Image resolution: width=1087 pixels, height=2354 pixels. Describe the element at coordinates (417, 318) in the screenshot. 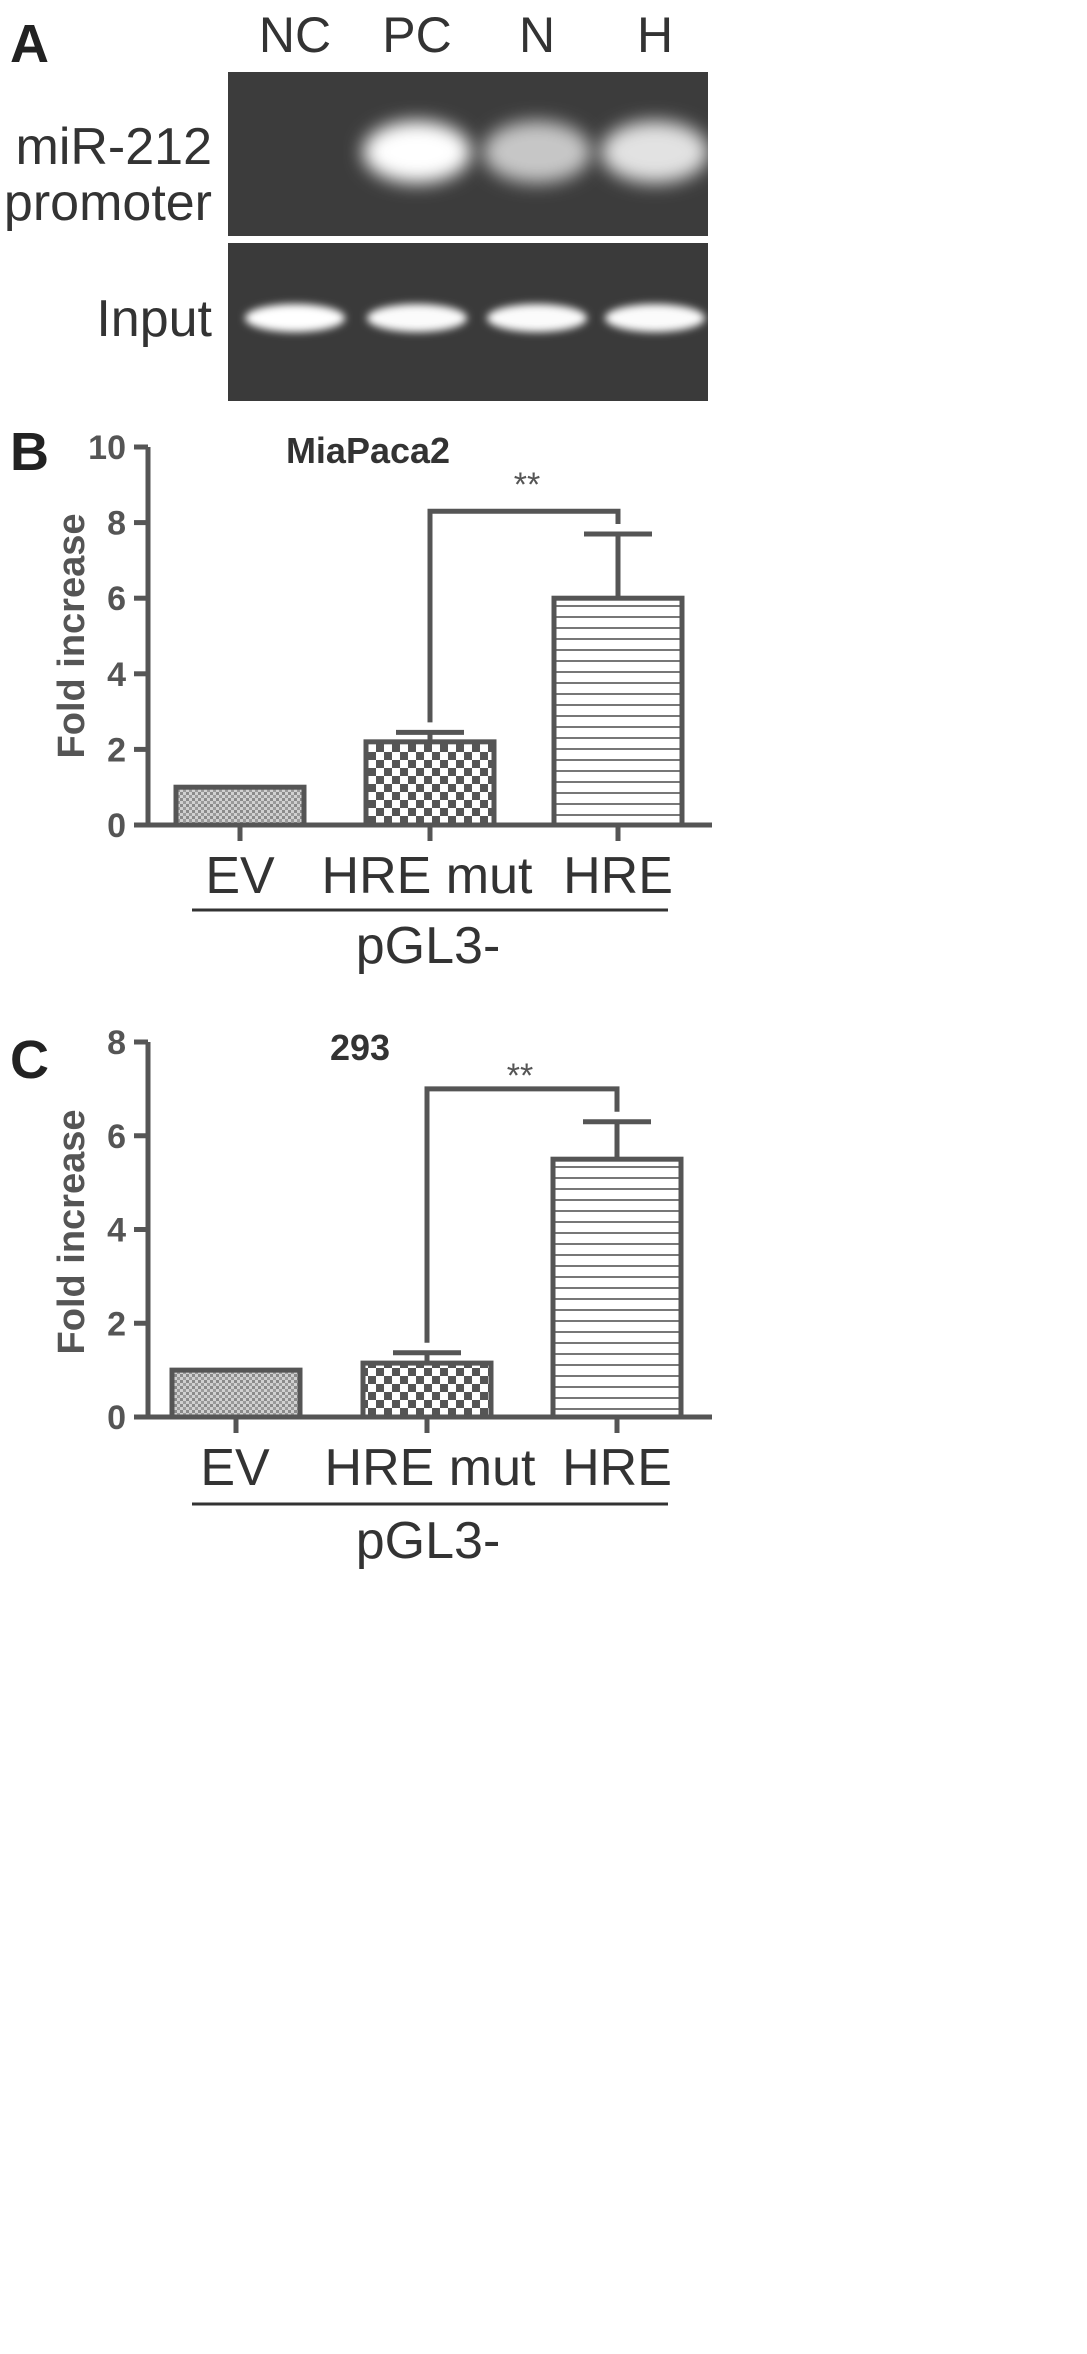

I see `gel-band-input-pc` at that location.